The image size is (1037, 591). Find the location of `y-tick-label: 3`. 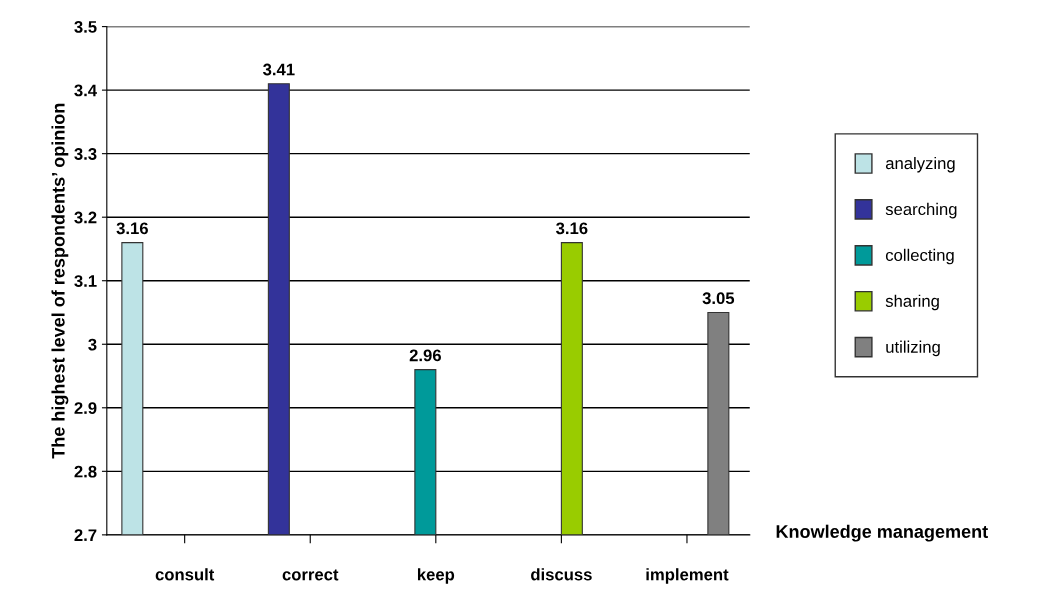

y-tick-label: 3 is located at coordinates (92, 344).